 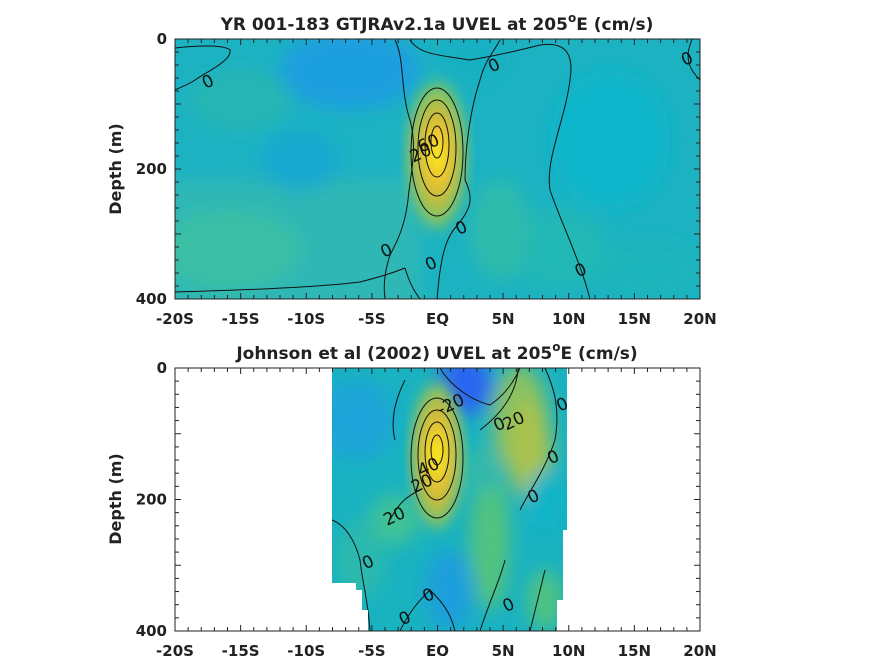 I want to click on y-axis-label-bottom: Depth (m), so click(x=115, y=499).